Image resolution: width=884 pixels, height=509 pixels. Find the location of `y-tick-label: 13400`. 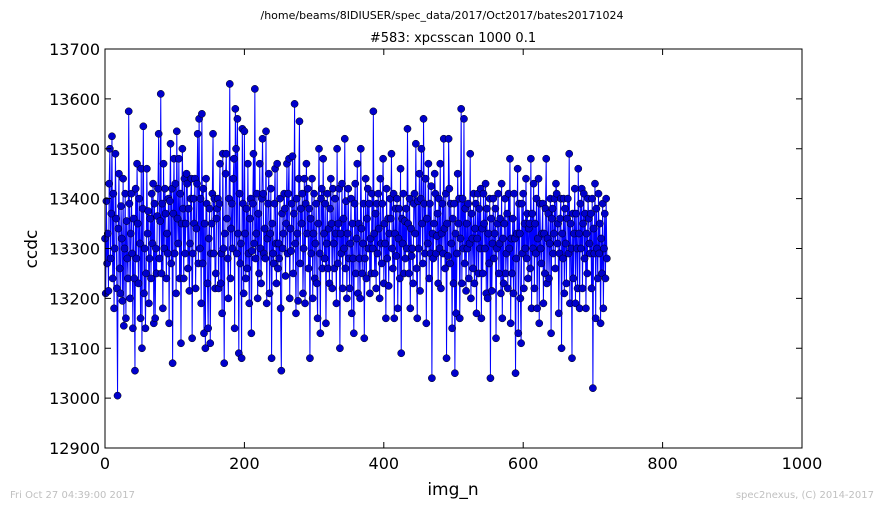

y-tick-label: 13400 is located at coordinates (74, 199).